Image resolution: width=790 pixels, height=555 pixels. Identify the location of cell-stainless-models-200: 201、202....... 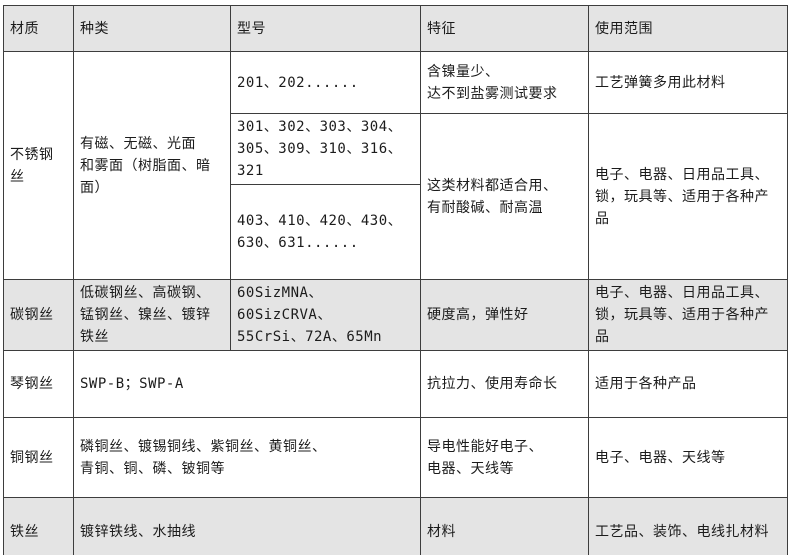
(325, 82).